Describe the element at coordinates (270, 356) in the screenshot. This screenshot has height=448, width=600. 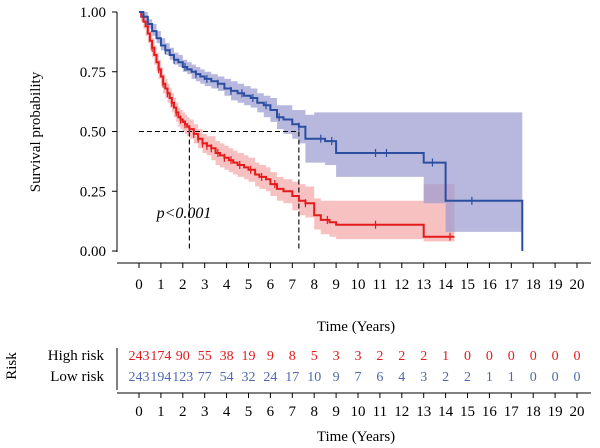
I see `high-risk-at-risk-count: 9` at that location.